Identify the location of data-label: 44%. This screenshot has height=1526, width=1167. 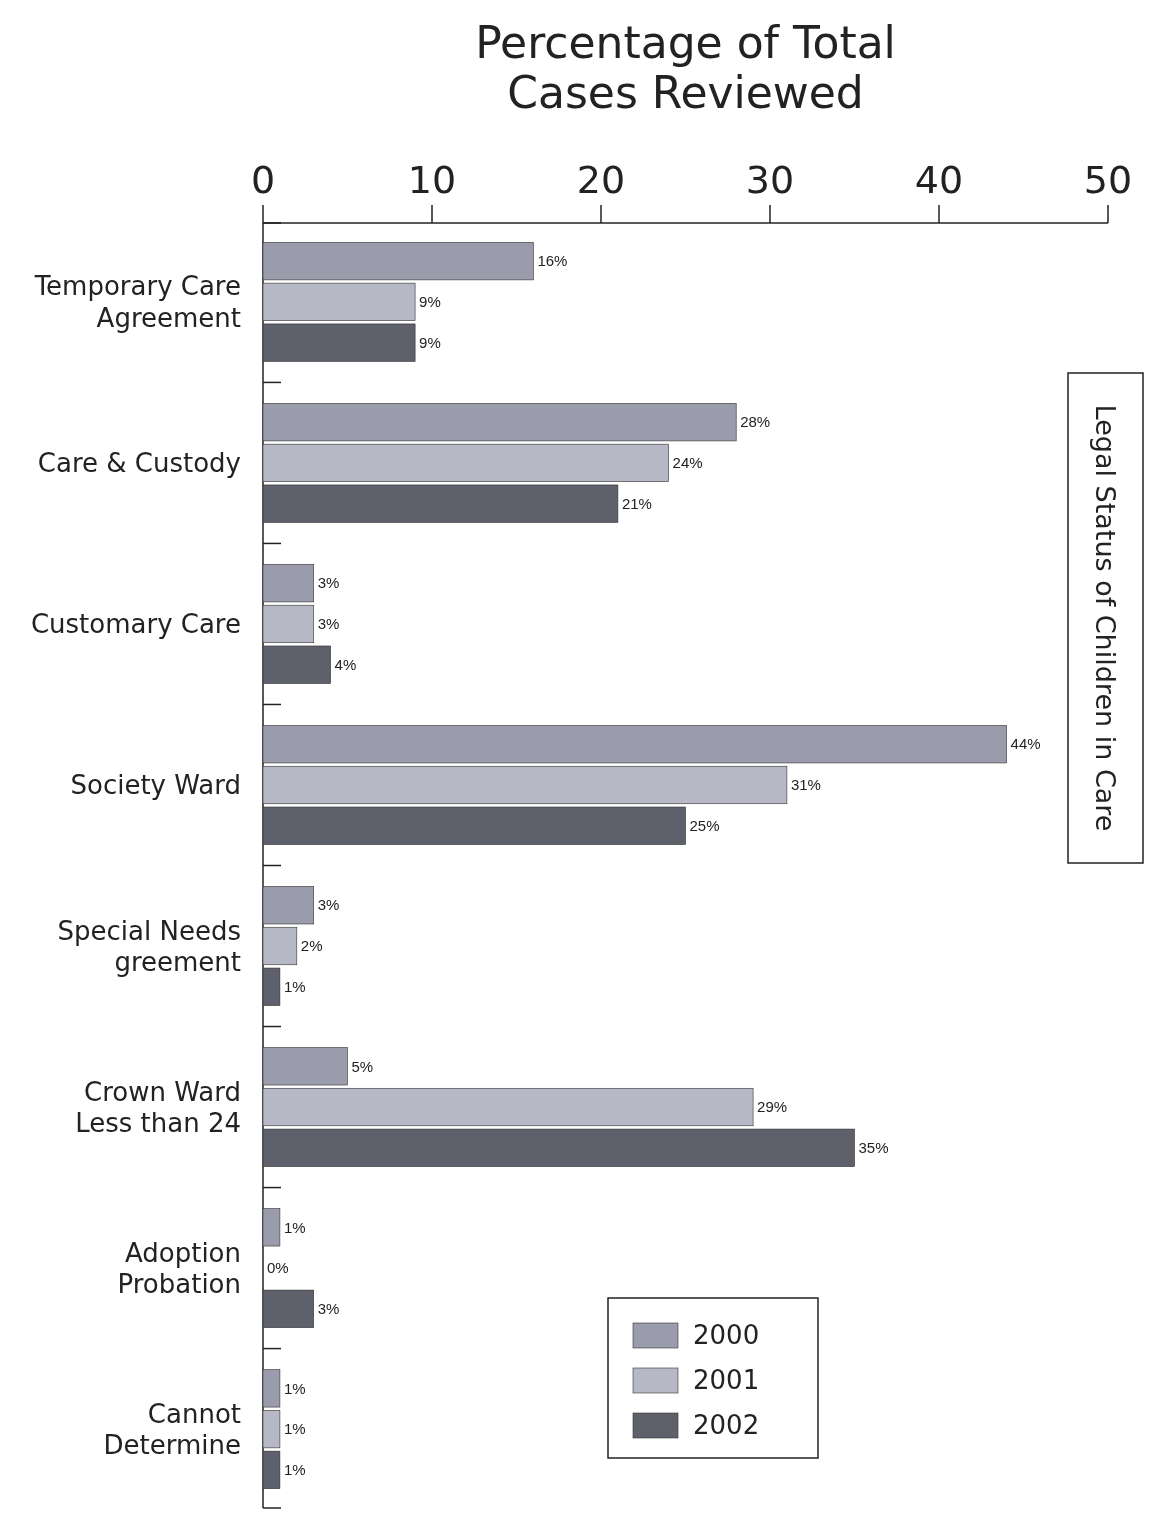
(1025, 744).